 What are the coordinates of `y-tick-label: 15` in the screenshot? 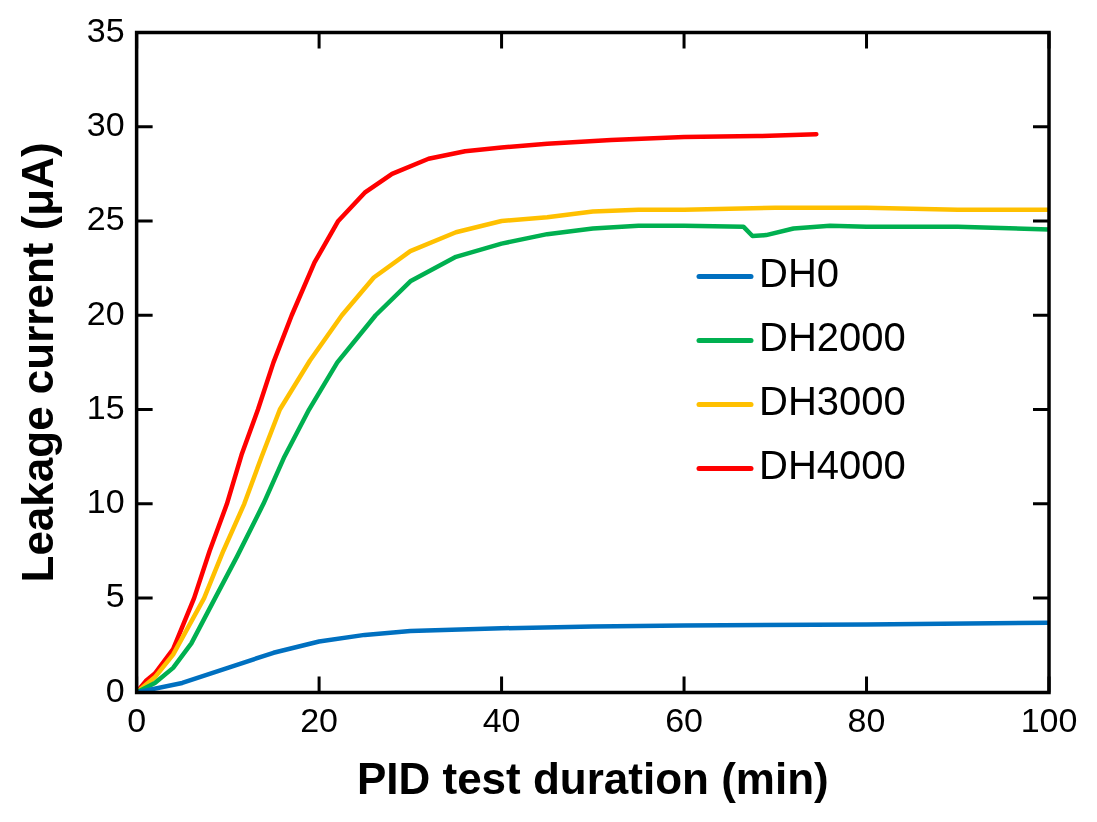 It's located at (105, 406).